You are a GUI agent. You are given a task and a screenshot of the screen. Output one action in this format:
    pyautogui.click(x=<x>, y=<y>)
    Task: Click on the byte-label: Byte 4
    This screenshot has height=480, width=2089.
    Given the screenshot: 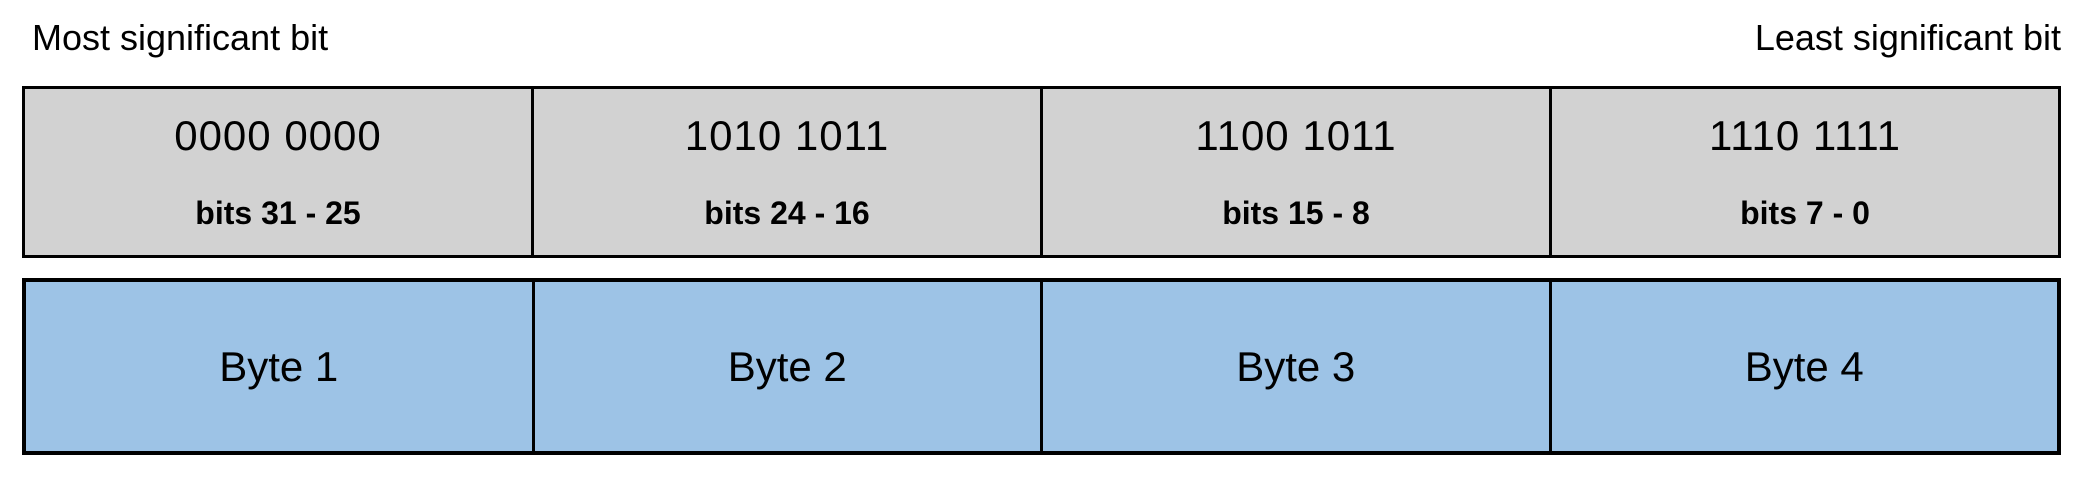 What is the action you would take?
    pyautogui.click(x=1804, y=366)
    